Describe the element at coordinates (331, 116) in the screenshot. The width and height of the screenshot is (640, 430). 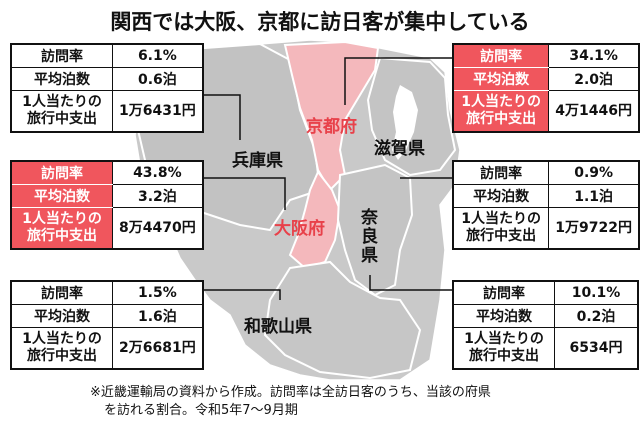
I see `kyoto-area` at that location.